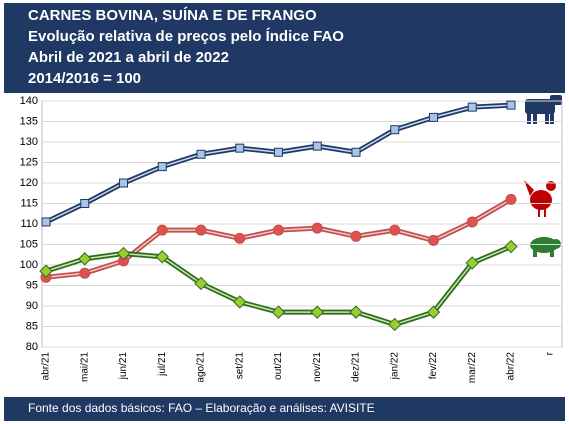  Describe the element at coordinates (32, 326) in the screenshot. I see `y-tick-label: 85` at that location.